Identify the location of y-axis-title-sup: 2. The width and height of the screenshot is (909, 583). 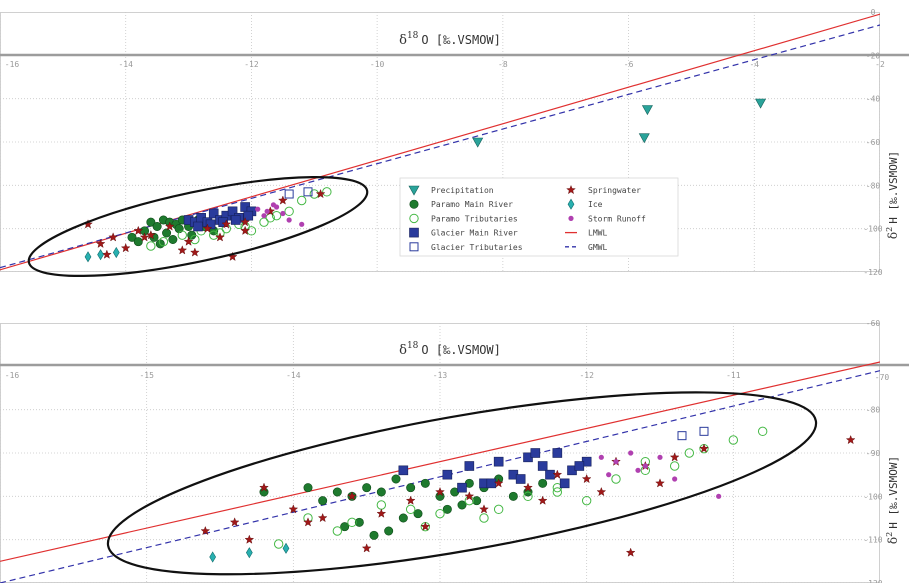
(889, 229).